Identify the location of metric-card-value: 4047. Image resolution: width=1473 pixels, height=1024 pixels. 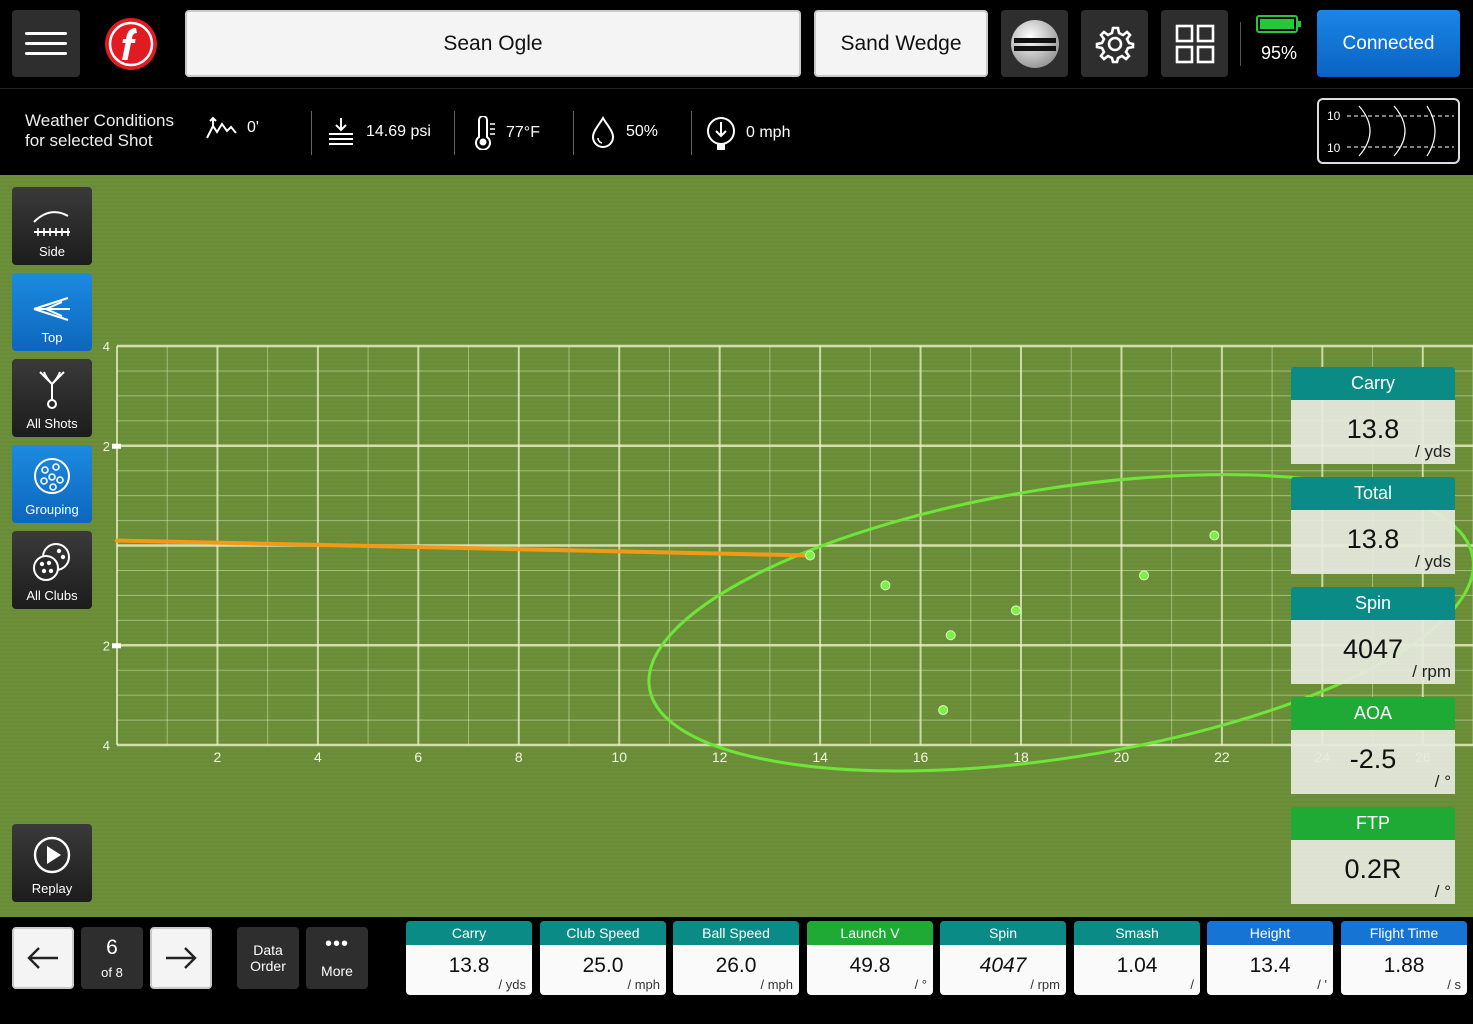
(1373, 649).